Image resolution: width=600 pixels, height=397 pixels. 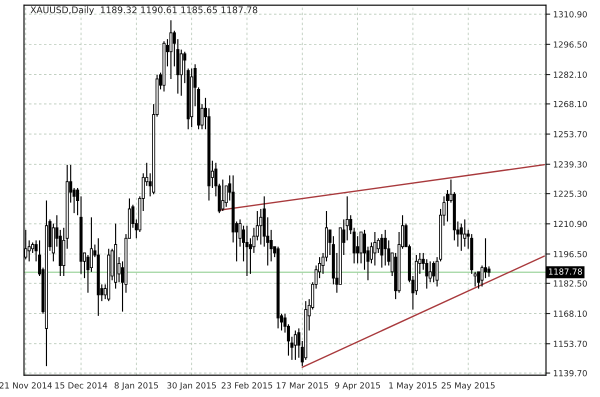 What do you see at coordinates (191, 386) in the screenshot?
I see `x-tick-label: 30 Jan 2015` at bounding box center [191, 386].